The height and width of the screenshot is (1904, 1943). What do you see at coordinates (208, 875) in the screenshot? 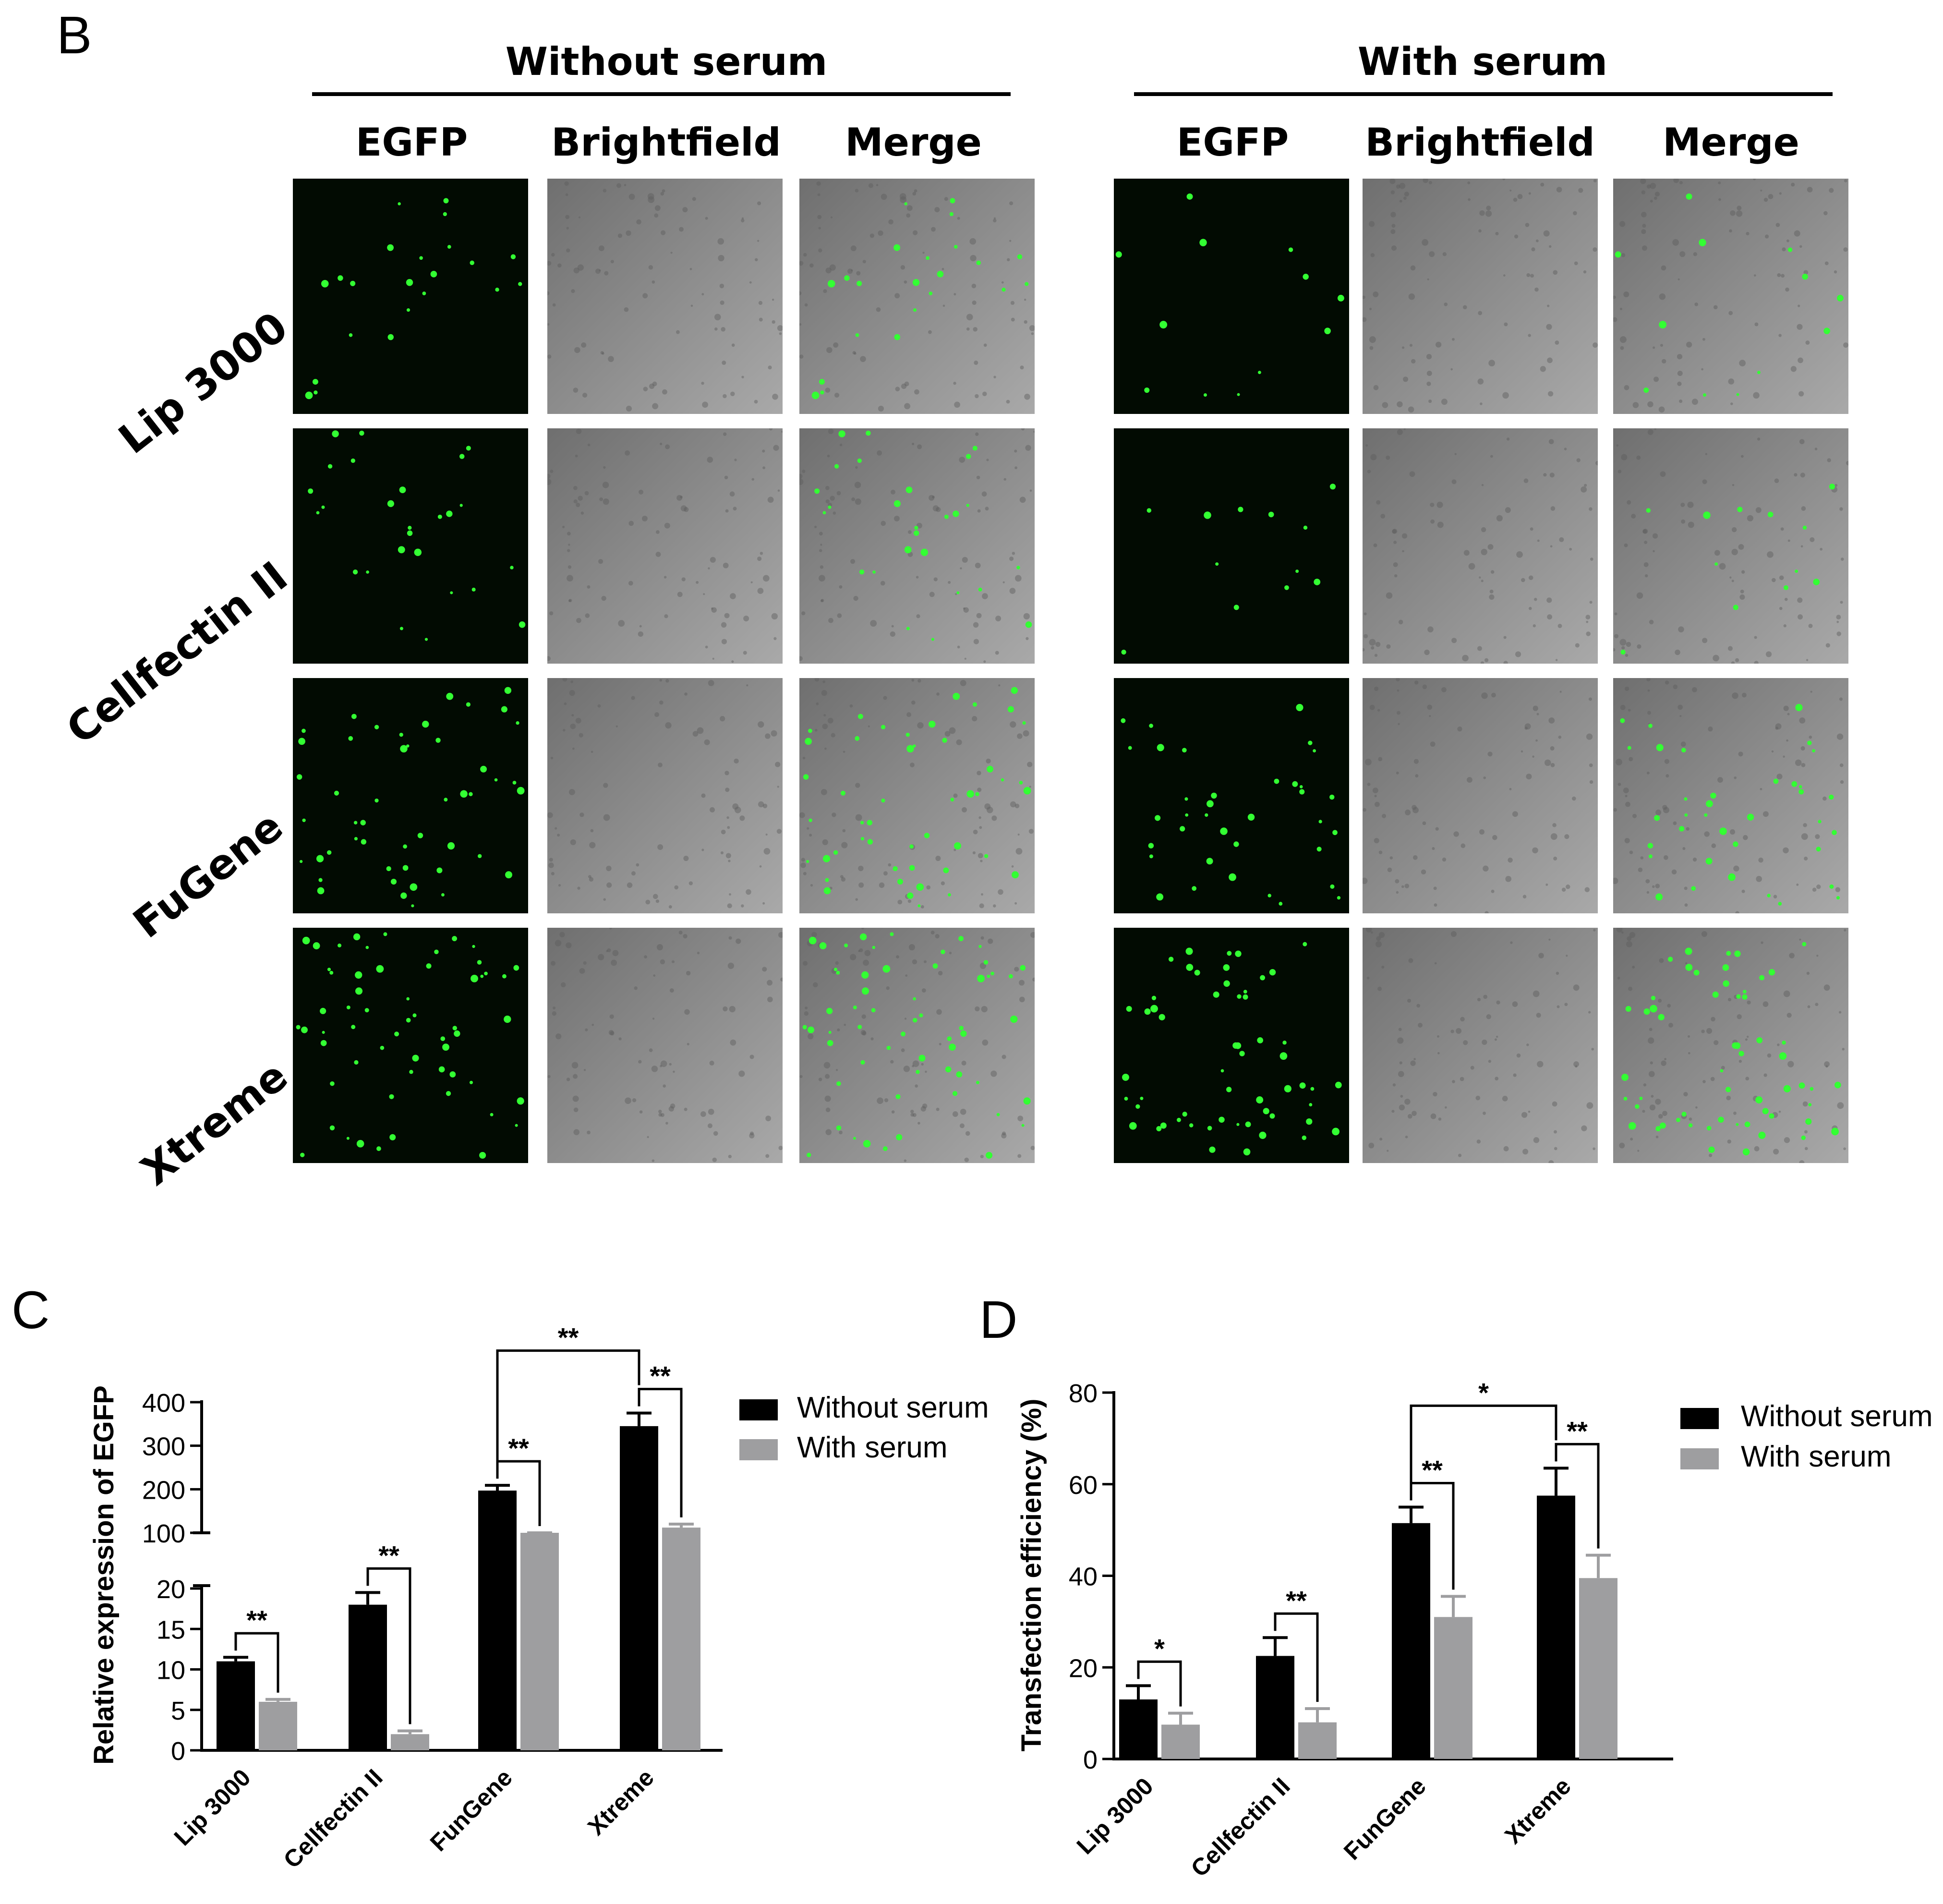
I see `row-label-fugene: FuGene` at bounding box center [208, 875].